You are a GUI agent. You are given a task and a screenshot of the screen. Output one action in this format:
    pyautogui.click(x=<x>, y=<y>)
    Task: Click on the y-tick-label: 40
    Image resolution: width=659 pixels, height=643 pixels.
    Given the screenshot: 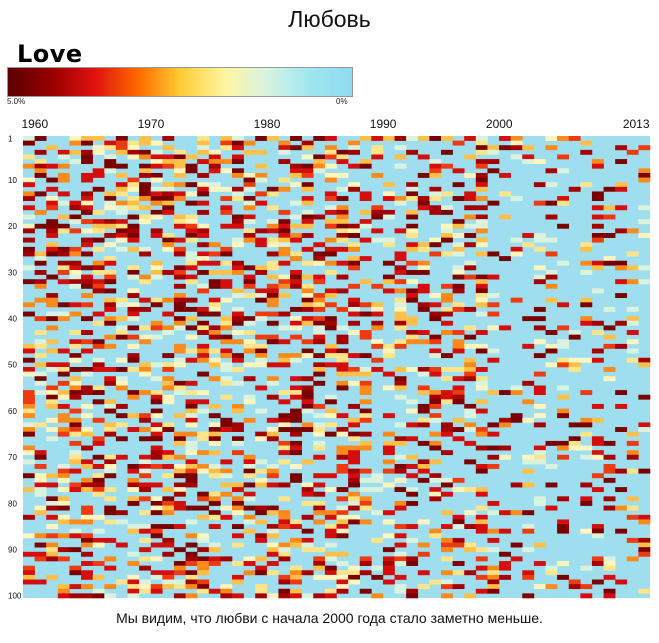 What is the action you would take?
    pyautogui.click(x=12, y=318)
    